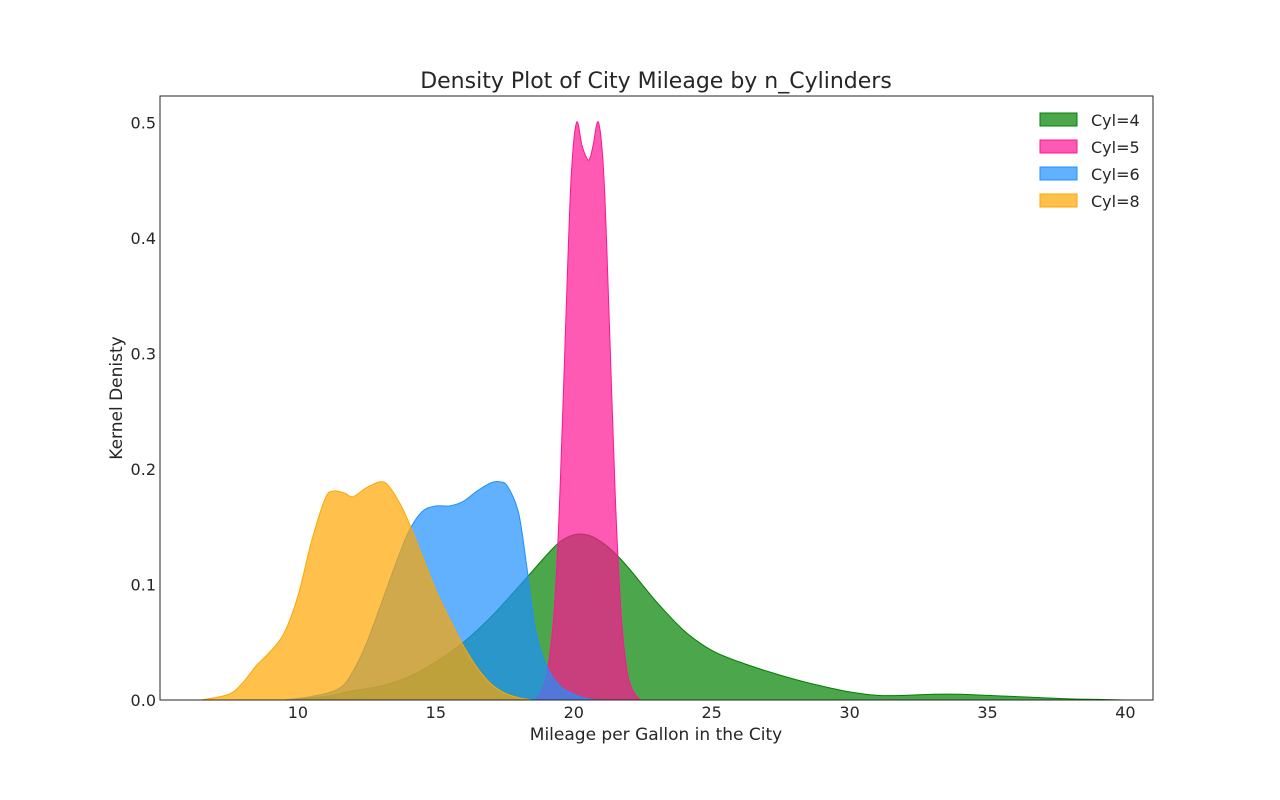 Image resolution: width=1280 pixels, height=800 pixels. What do you see at coordinates (436, 712) in the screenshot?
I see `x-tick-label: 15` at bounding box center [436, 712].